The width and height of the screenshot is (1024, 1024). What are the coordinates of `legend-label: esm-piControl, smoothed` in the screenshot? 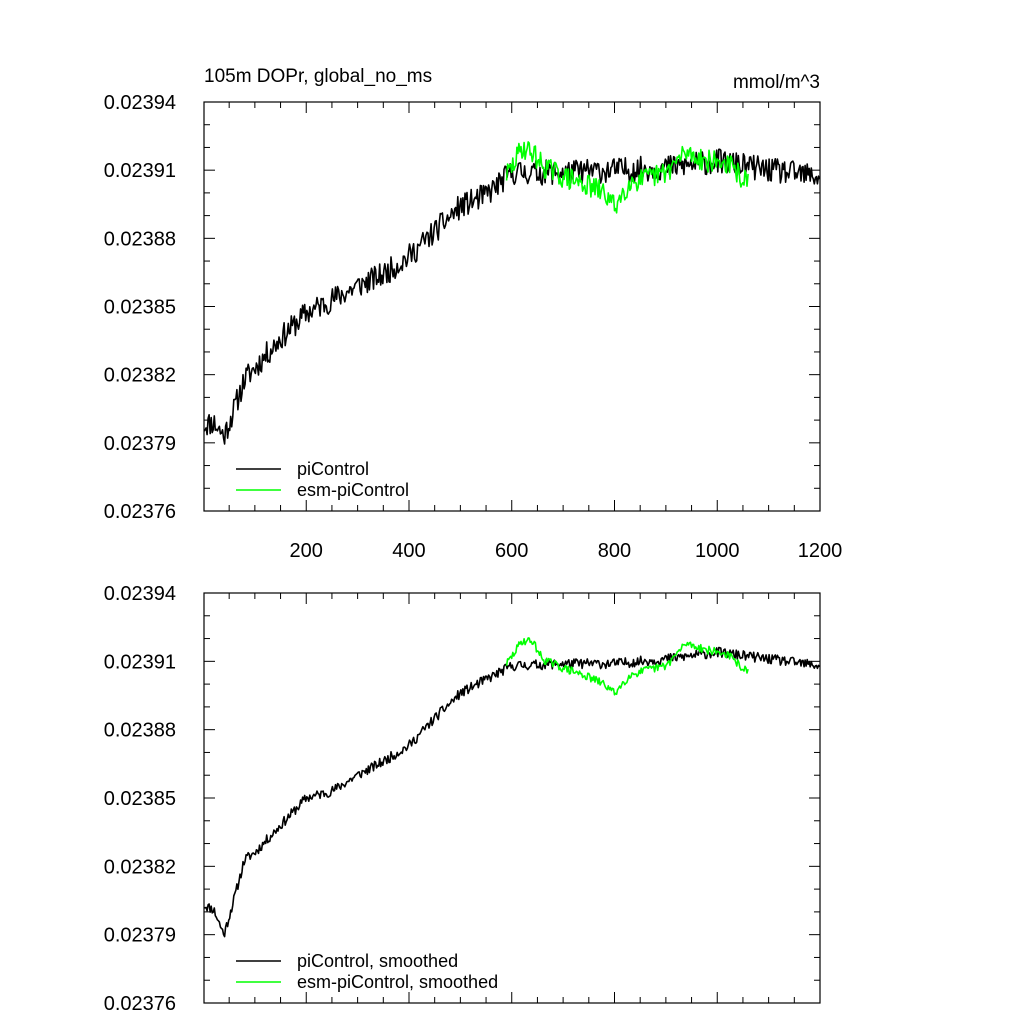 It's located at (397, 982).